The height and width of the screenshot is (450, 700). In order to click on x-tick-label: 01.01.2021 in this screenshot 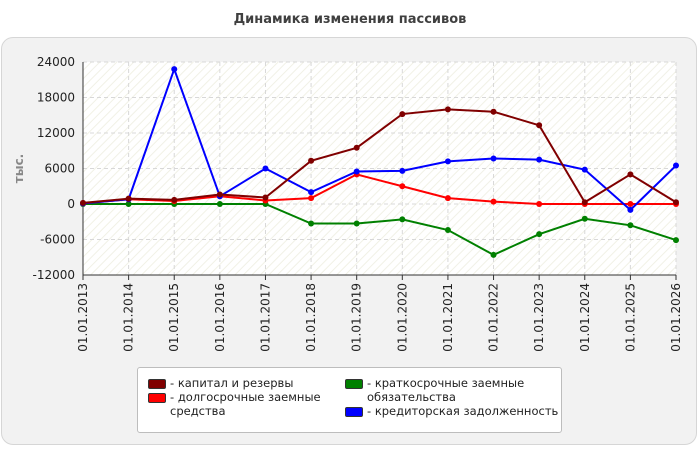, I will do `click(448, 317)`.